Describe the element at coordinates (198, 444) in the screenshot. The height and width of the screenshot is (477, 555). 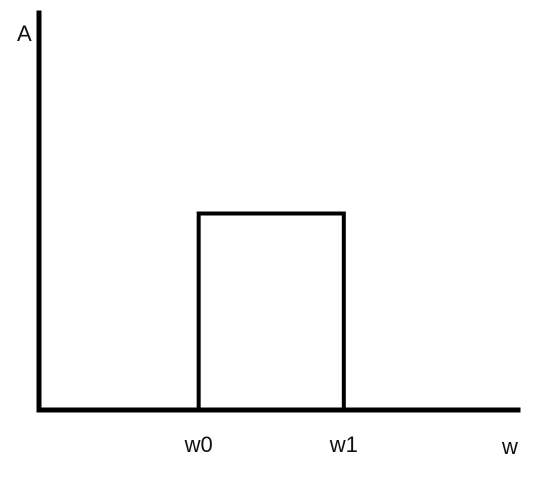
I see `x-tick-label-w0: w0` at that location.